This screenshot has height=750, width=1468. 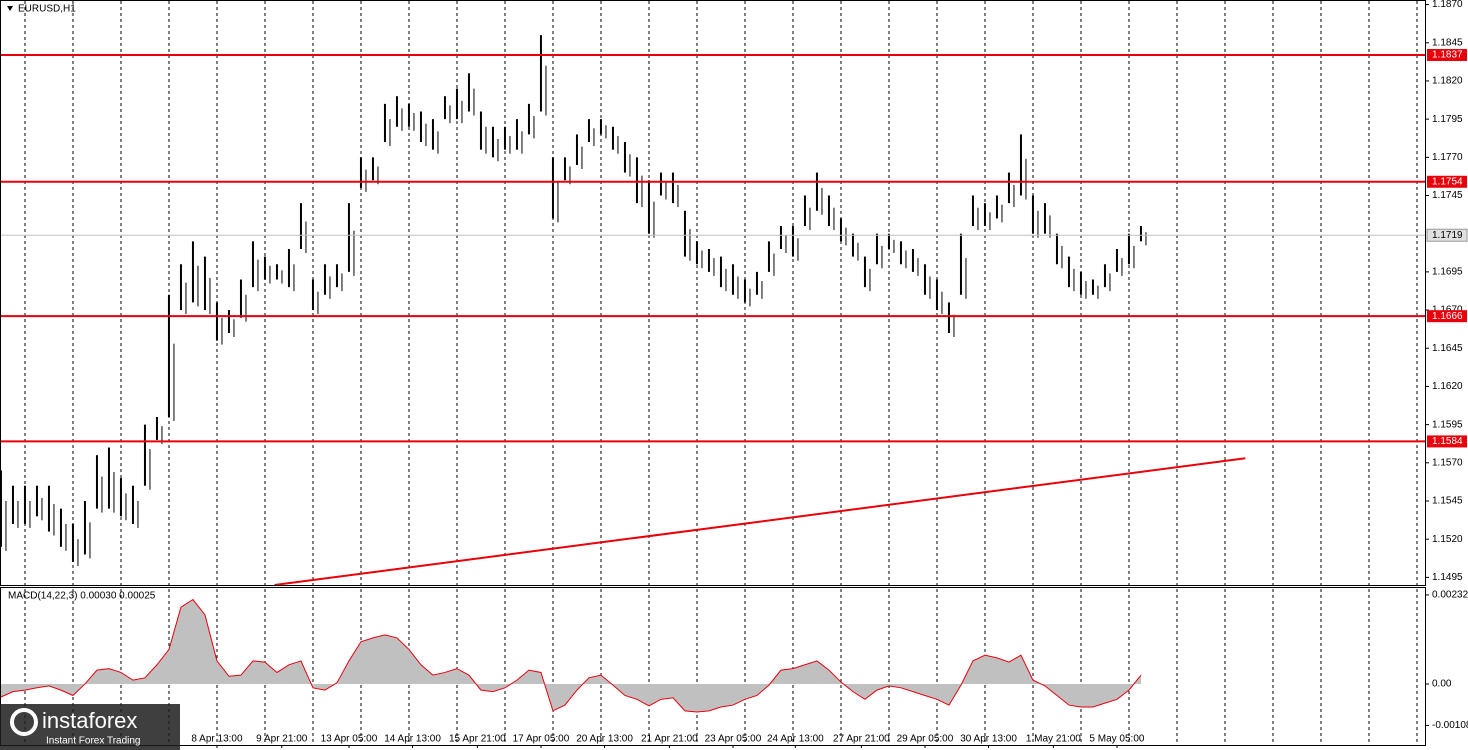 I want to click on y-tick-label: 1.1545, so click(x=1447, y=501).